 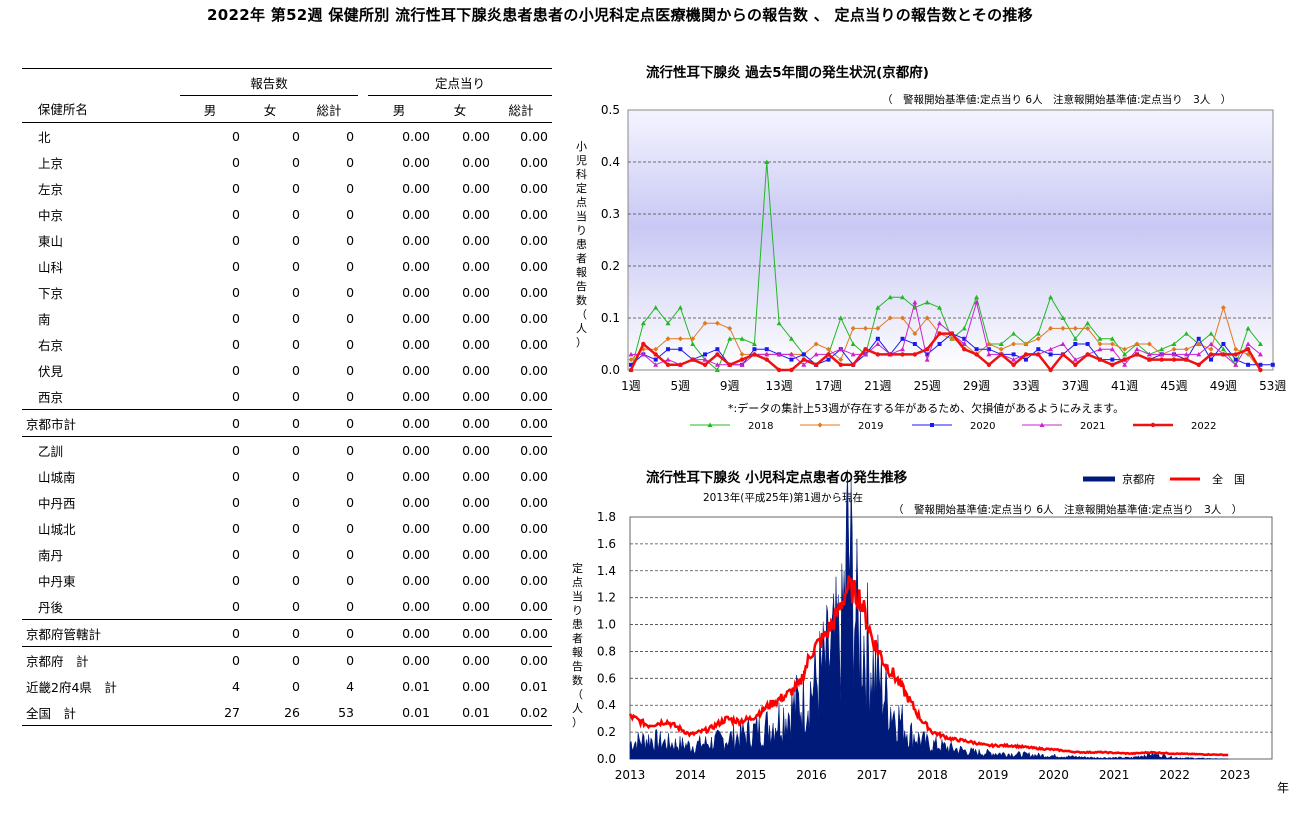 I want to click on chart2-y-tick: 1.6, so click(x=606, y=544).